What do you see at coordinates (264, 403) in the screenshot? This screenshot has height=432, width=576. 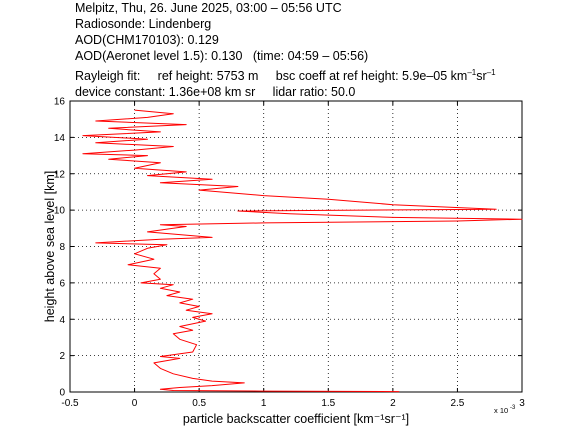 I see `x-tick-label: 1` at bounding box center [264, 403].